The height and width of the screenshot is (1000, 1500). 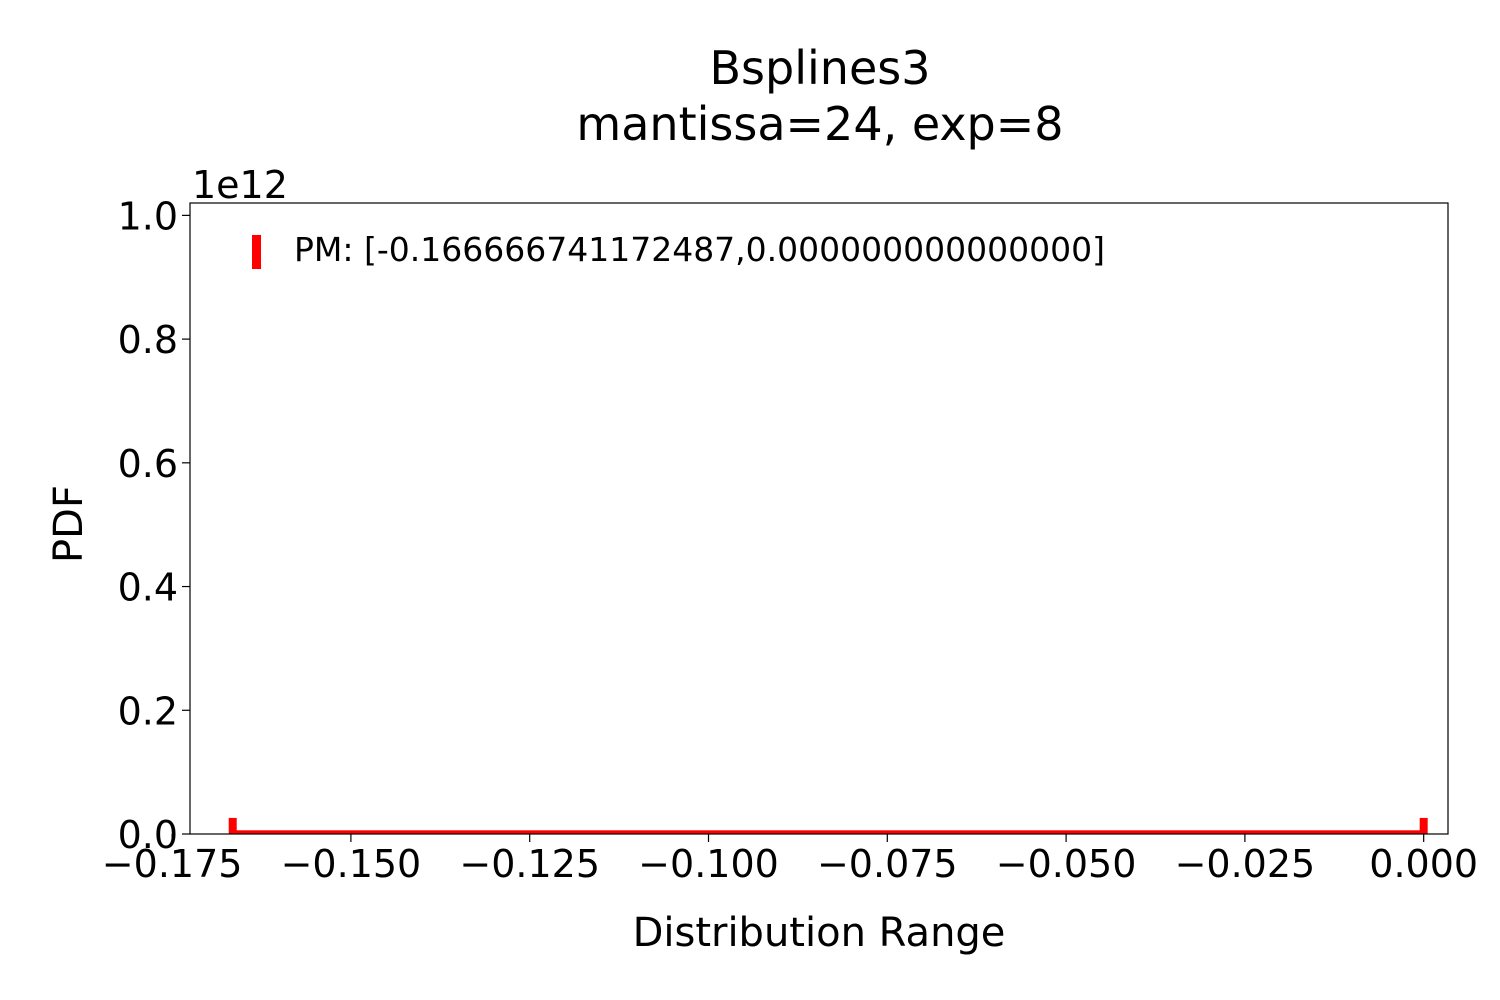 I want to click on y-tick-label: 0.8, so click(x=148, y=340).